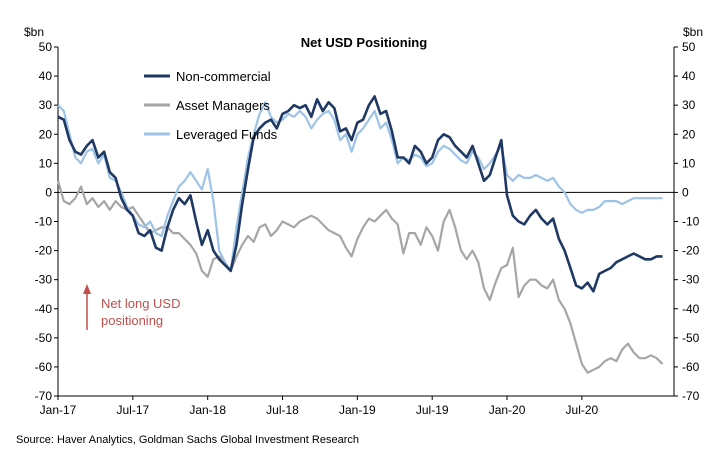  What do you see at coordinates (432, 410) in the screenshot?
I see `x-tick-label: Jul-19` at bounding box center [432, 410].